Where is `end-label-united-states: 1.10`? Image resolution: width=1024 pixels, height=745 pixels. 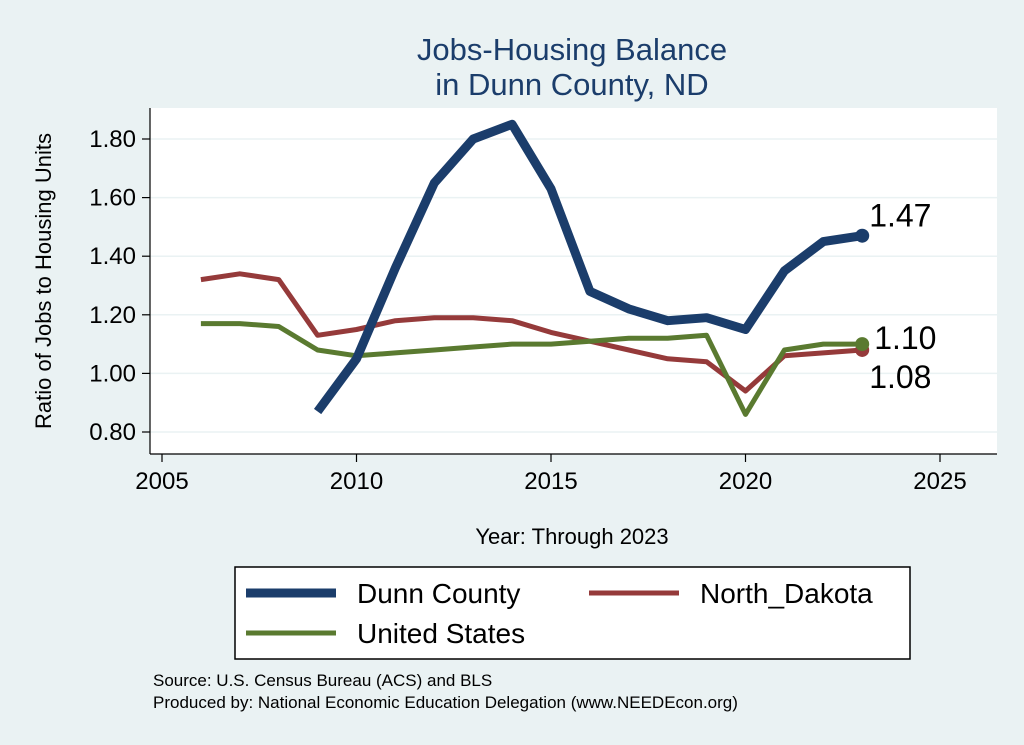 end-label-united-states: 1.10 is located at coordinates (905, 338).